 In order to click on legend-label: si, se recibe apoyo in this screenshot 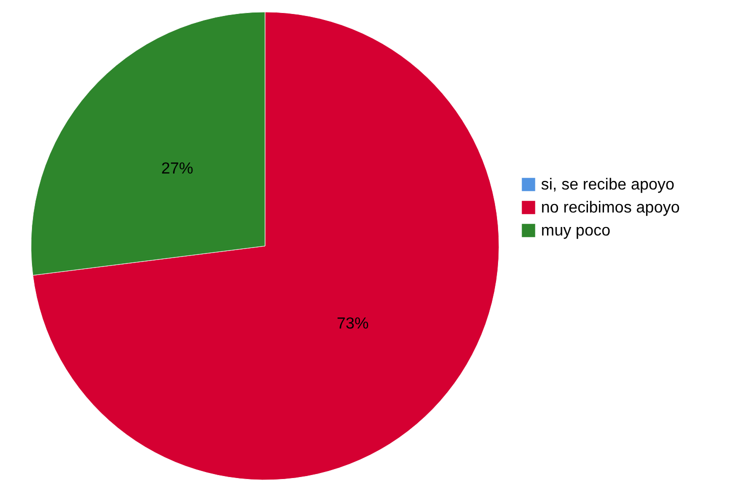, I will do `click(608, 185)`.